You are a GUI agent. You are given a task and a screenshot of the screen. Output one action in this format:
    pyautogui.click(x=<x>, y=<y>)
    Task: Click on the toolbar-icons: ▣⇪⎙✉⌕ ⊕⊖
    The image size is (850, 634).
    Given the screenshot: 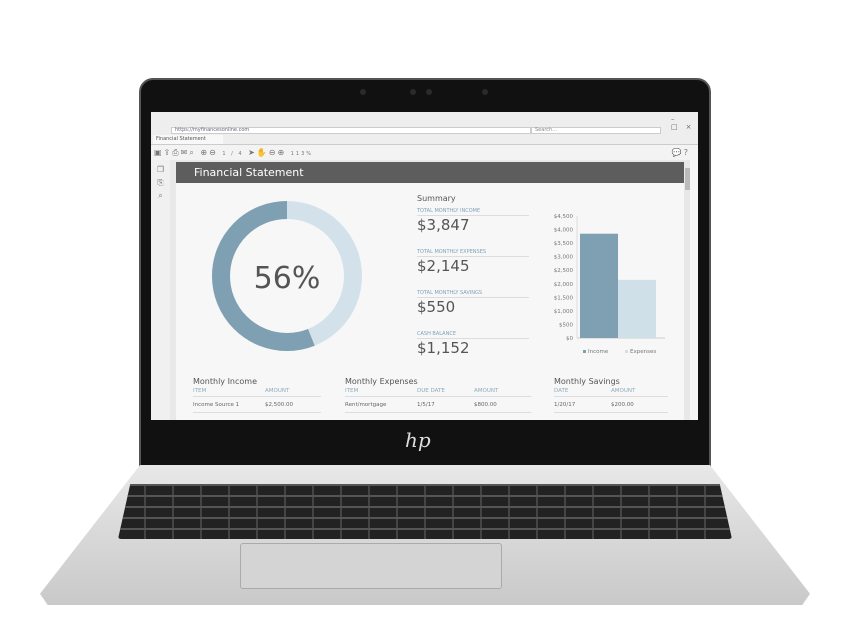 What is the action you would take?
    pyautogui.click(x=188, y=152)
    